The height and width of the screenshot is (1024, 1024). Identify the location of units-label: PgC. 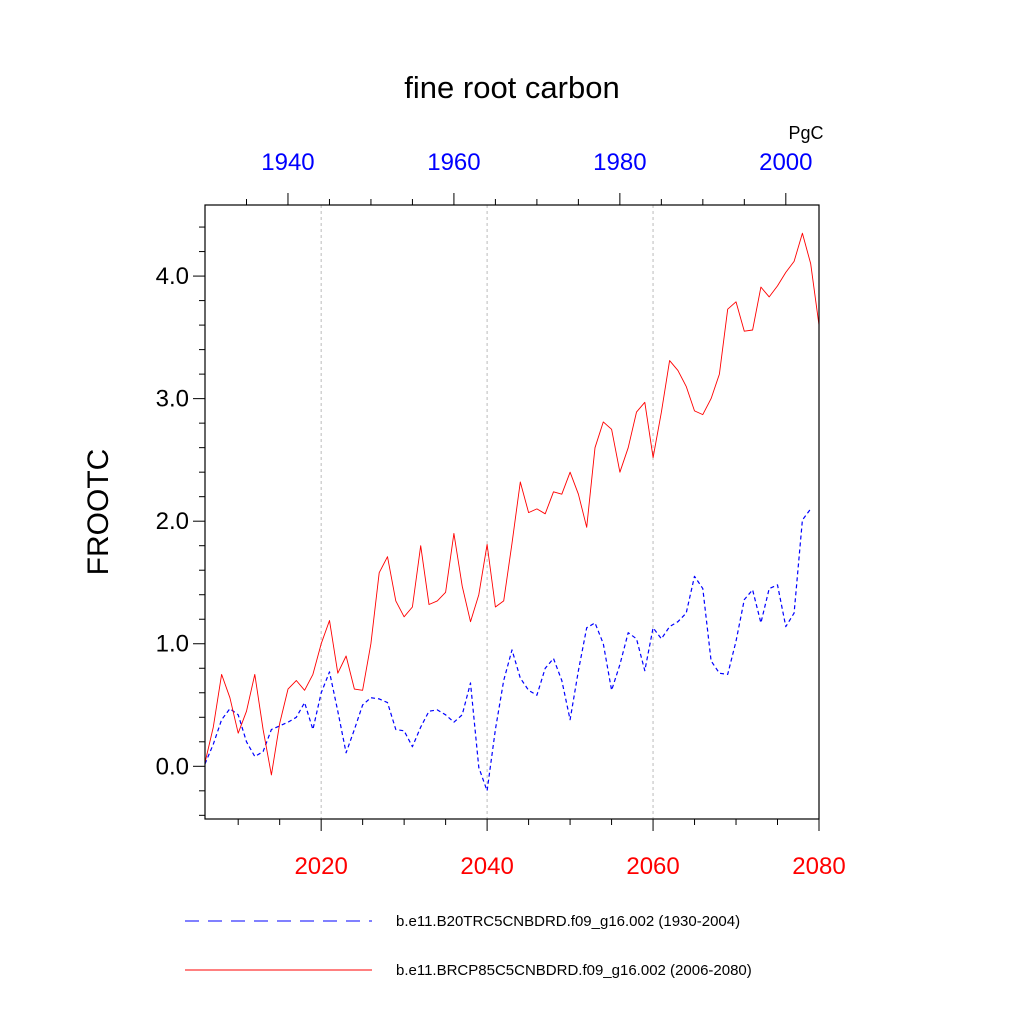
(805, 133).